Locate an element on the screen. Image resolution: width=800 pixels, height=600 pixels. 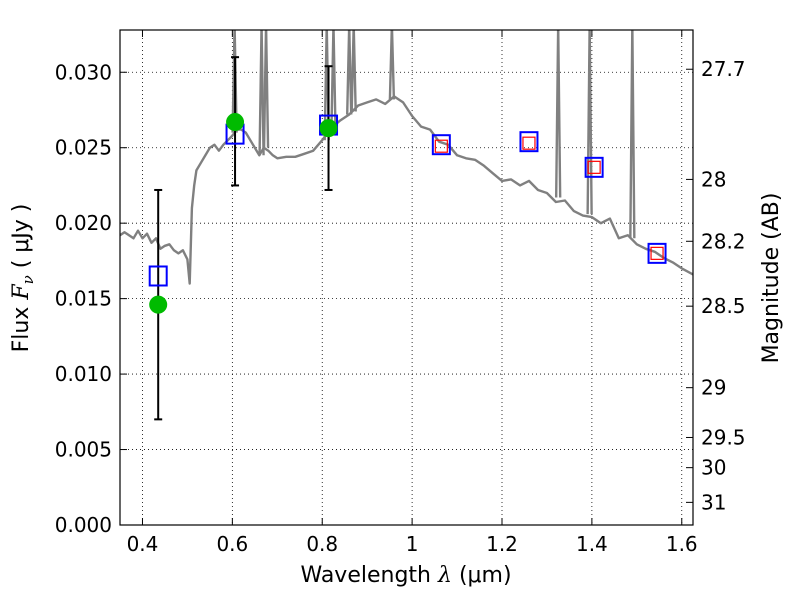
y2-tick-label: 28.2 is located at coordinates (723, 241).